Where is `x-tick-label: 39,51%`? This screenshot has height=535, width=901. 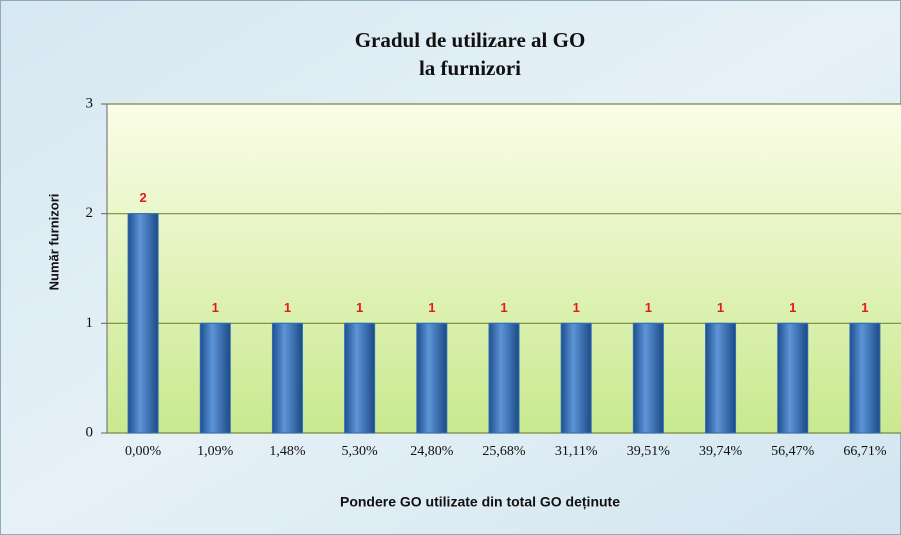
x-tick-label: 39,51% is located at coordinates (649, 451).